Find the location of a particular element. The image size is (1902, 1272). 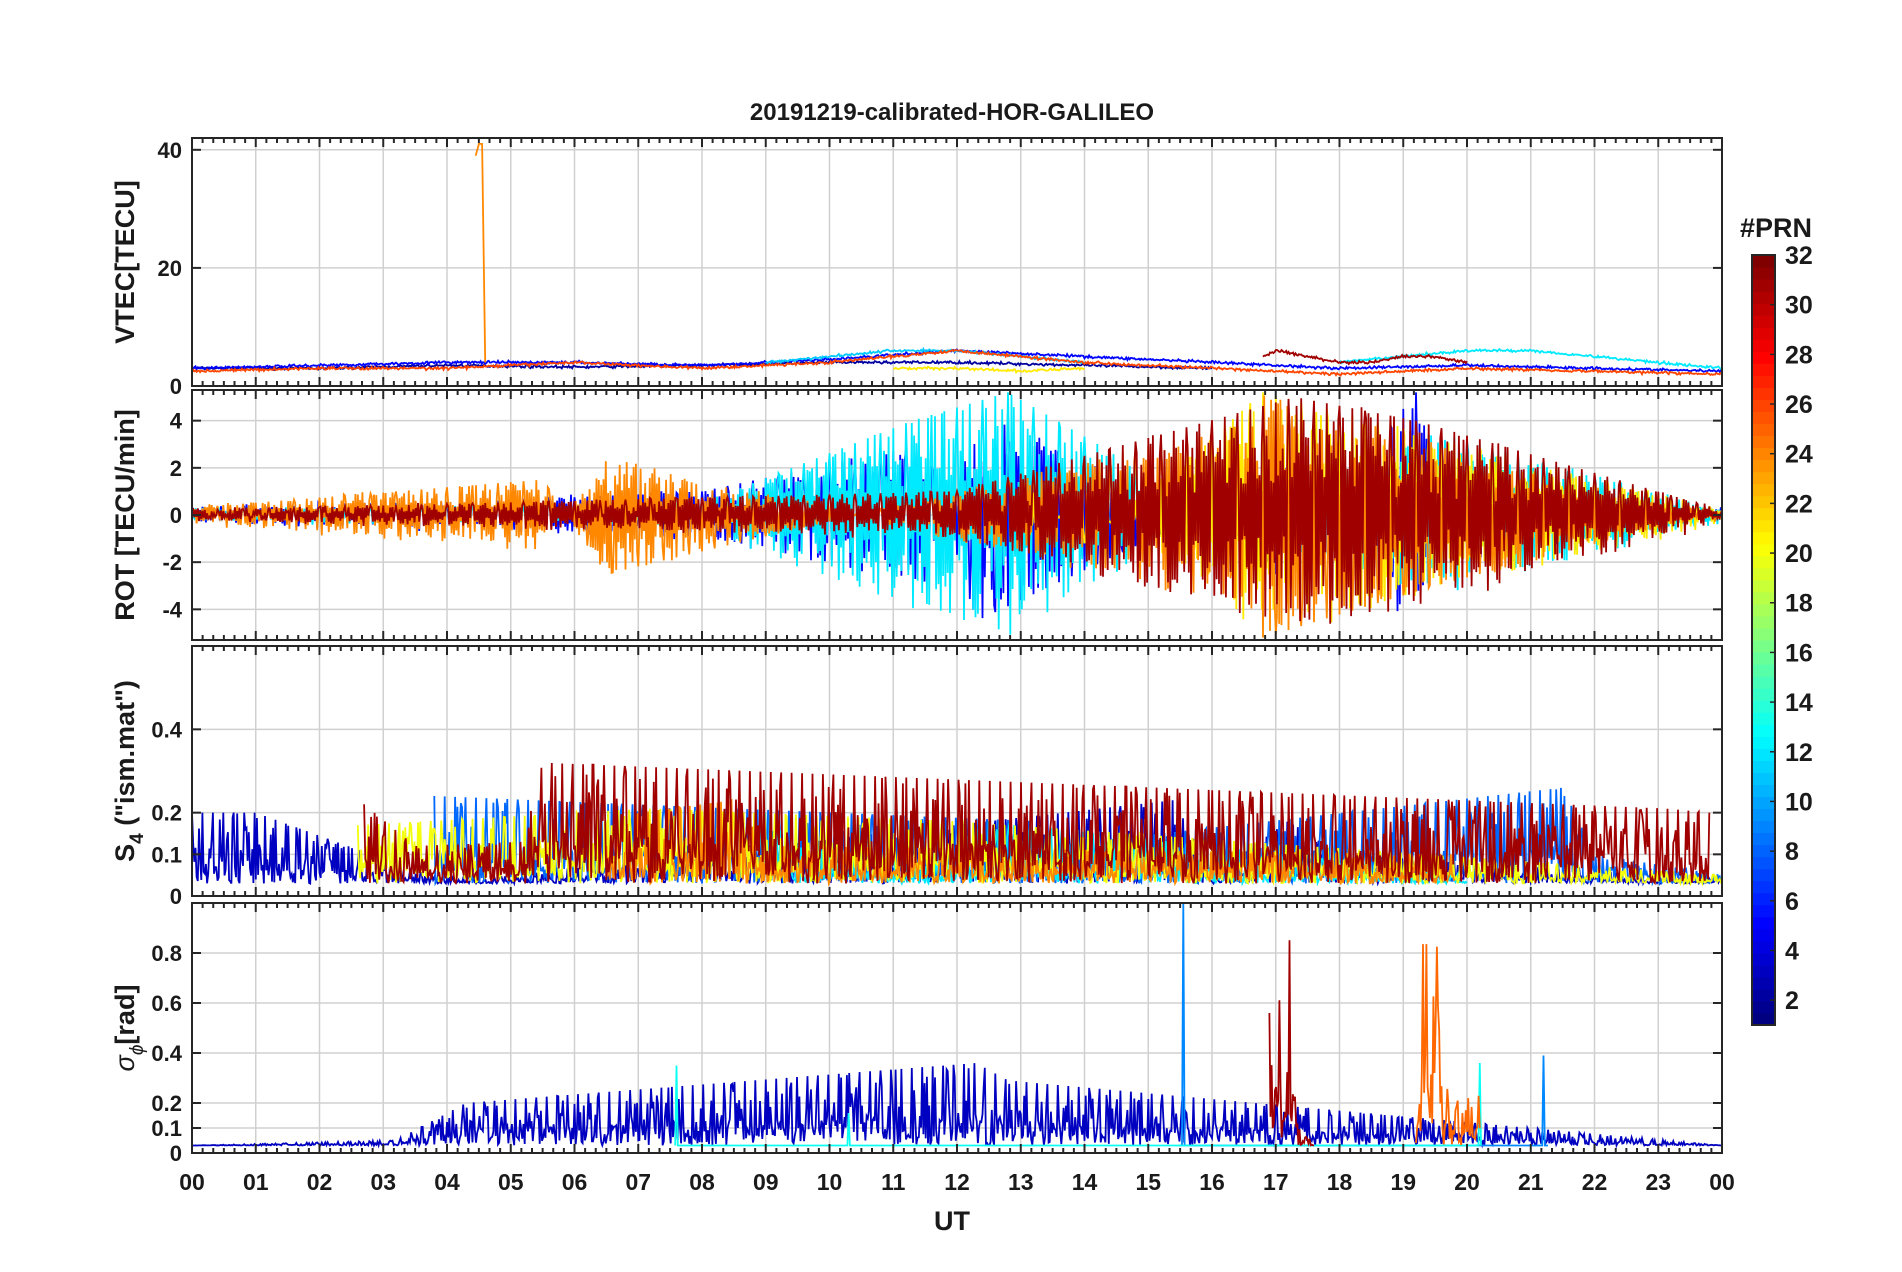

colorbar-tick-label: 14 is located at coordinates (1799, 703).